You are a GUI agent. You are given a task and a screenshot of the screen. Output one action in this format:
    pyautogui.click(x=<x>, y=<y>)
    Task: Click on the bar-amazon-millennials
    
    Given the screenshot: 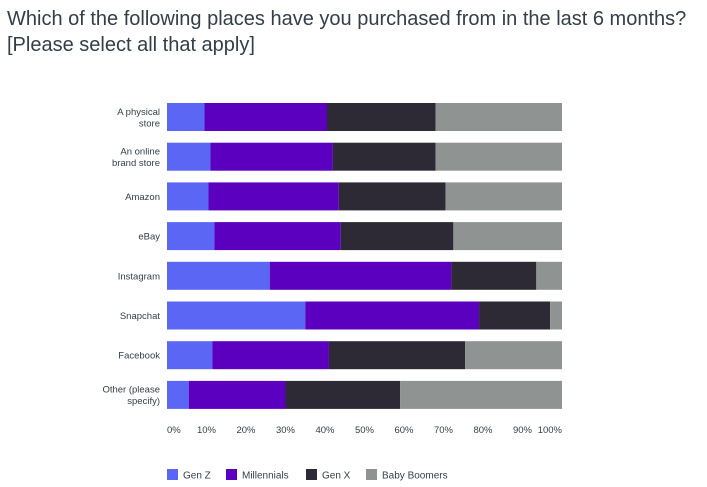 What is the action you would take?
    pyautogui.click(x=273, y=196)
    